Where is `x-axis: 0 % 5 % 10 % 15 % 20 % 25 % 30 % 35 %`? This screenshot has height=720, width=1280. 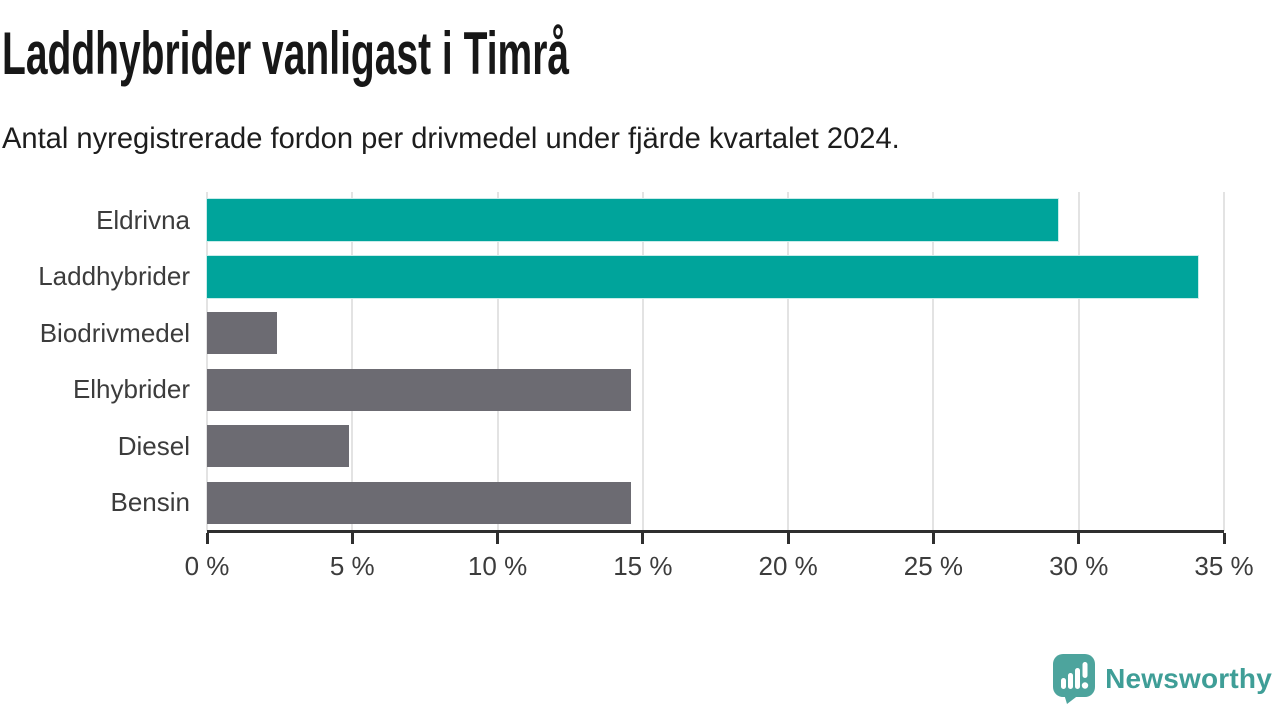 x-axis: 0 % 5 % 10 % 15 % 20 % 25 % 30 % 35 % is located at coordinates (719, 559).